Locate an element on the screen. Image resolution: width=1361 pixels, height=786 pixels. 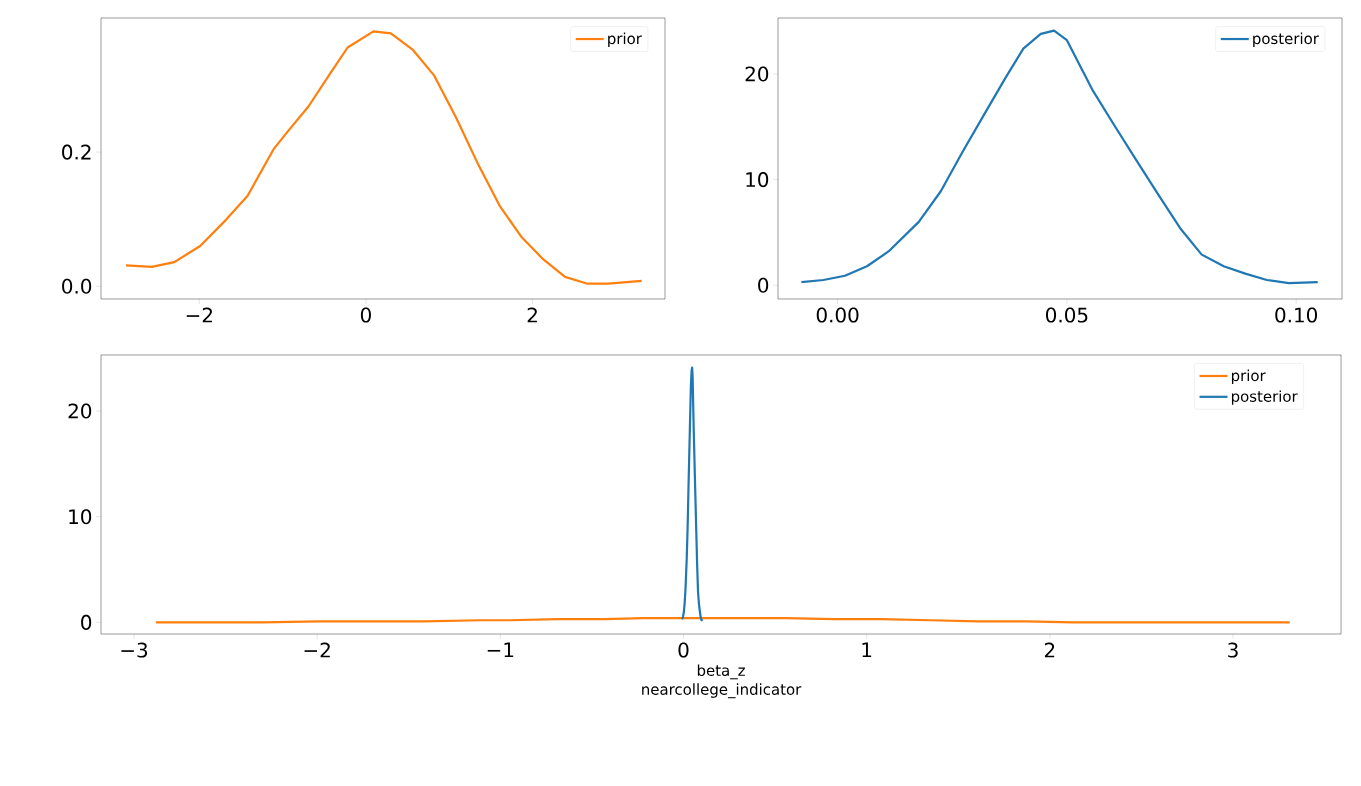
x-tick-label: 0.05 is located at coordinates (1067, 315).